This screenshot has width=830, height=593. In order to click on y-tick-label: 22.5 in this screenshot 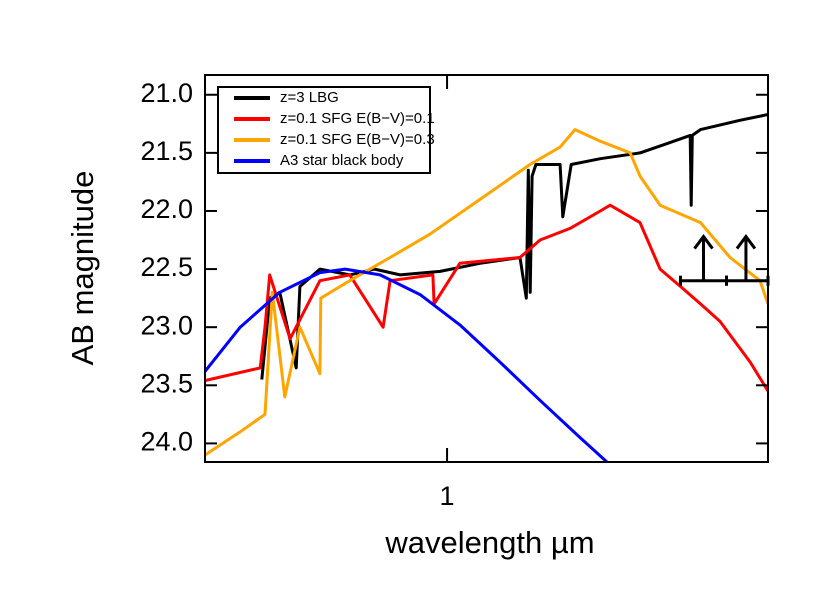, I will do `click(166, 267)`.